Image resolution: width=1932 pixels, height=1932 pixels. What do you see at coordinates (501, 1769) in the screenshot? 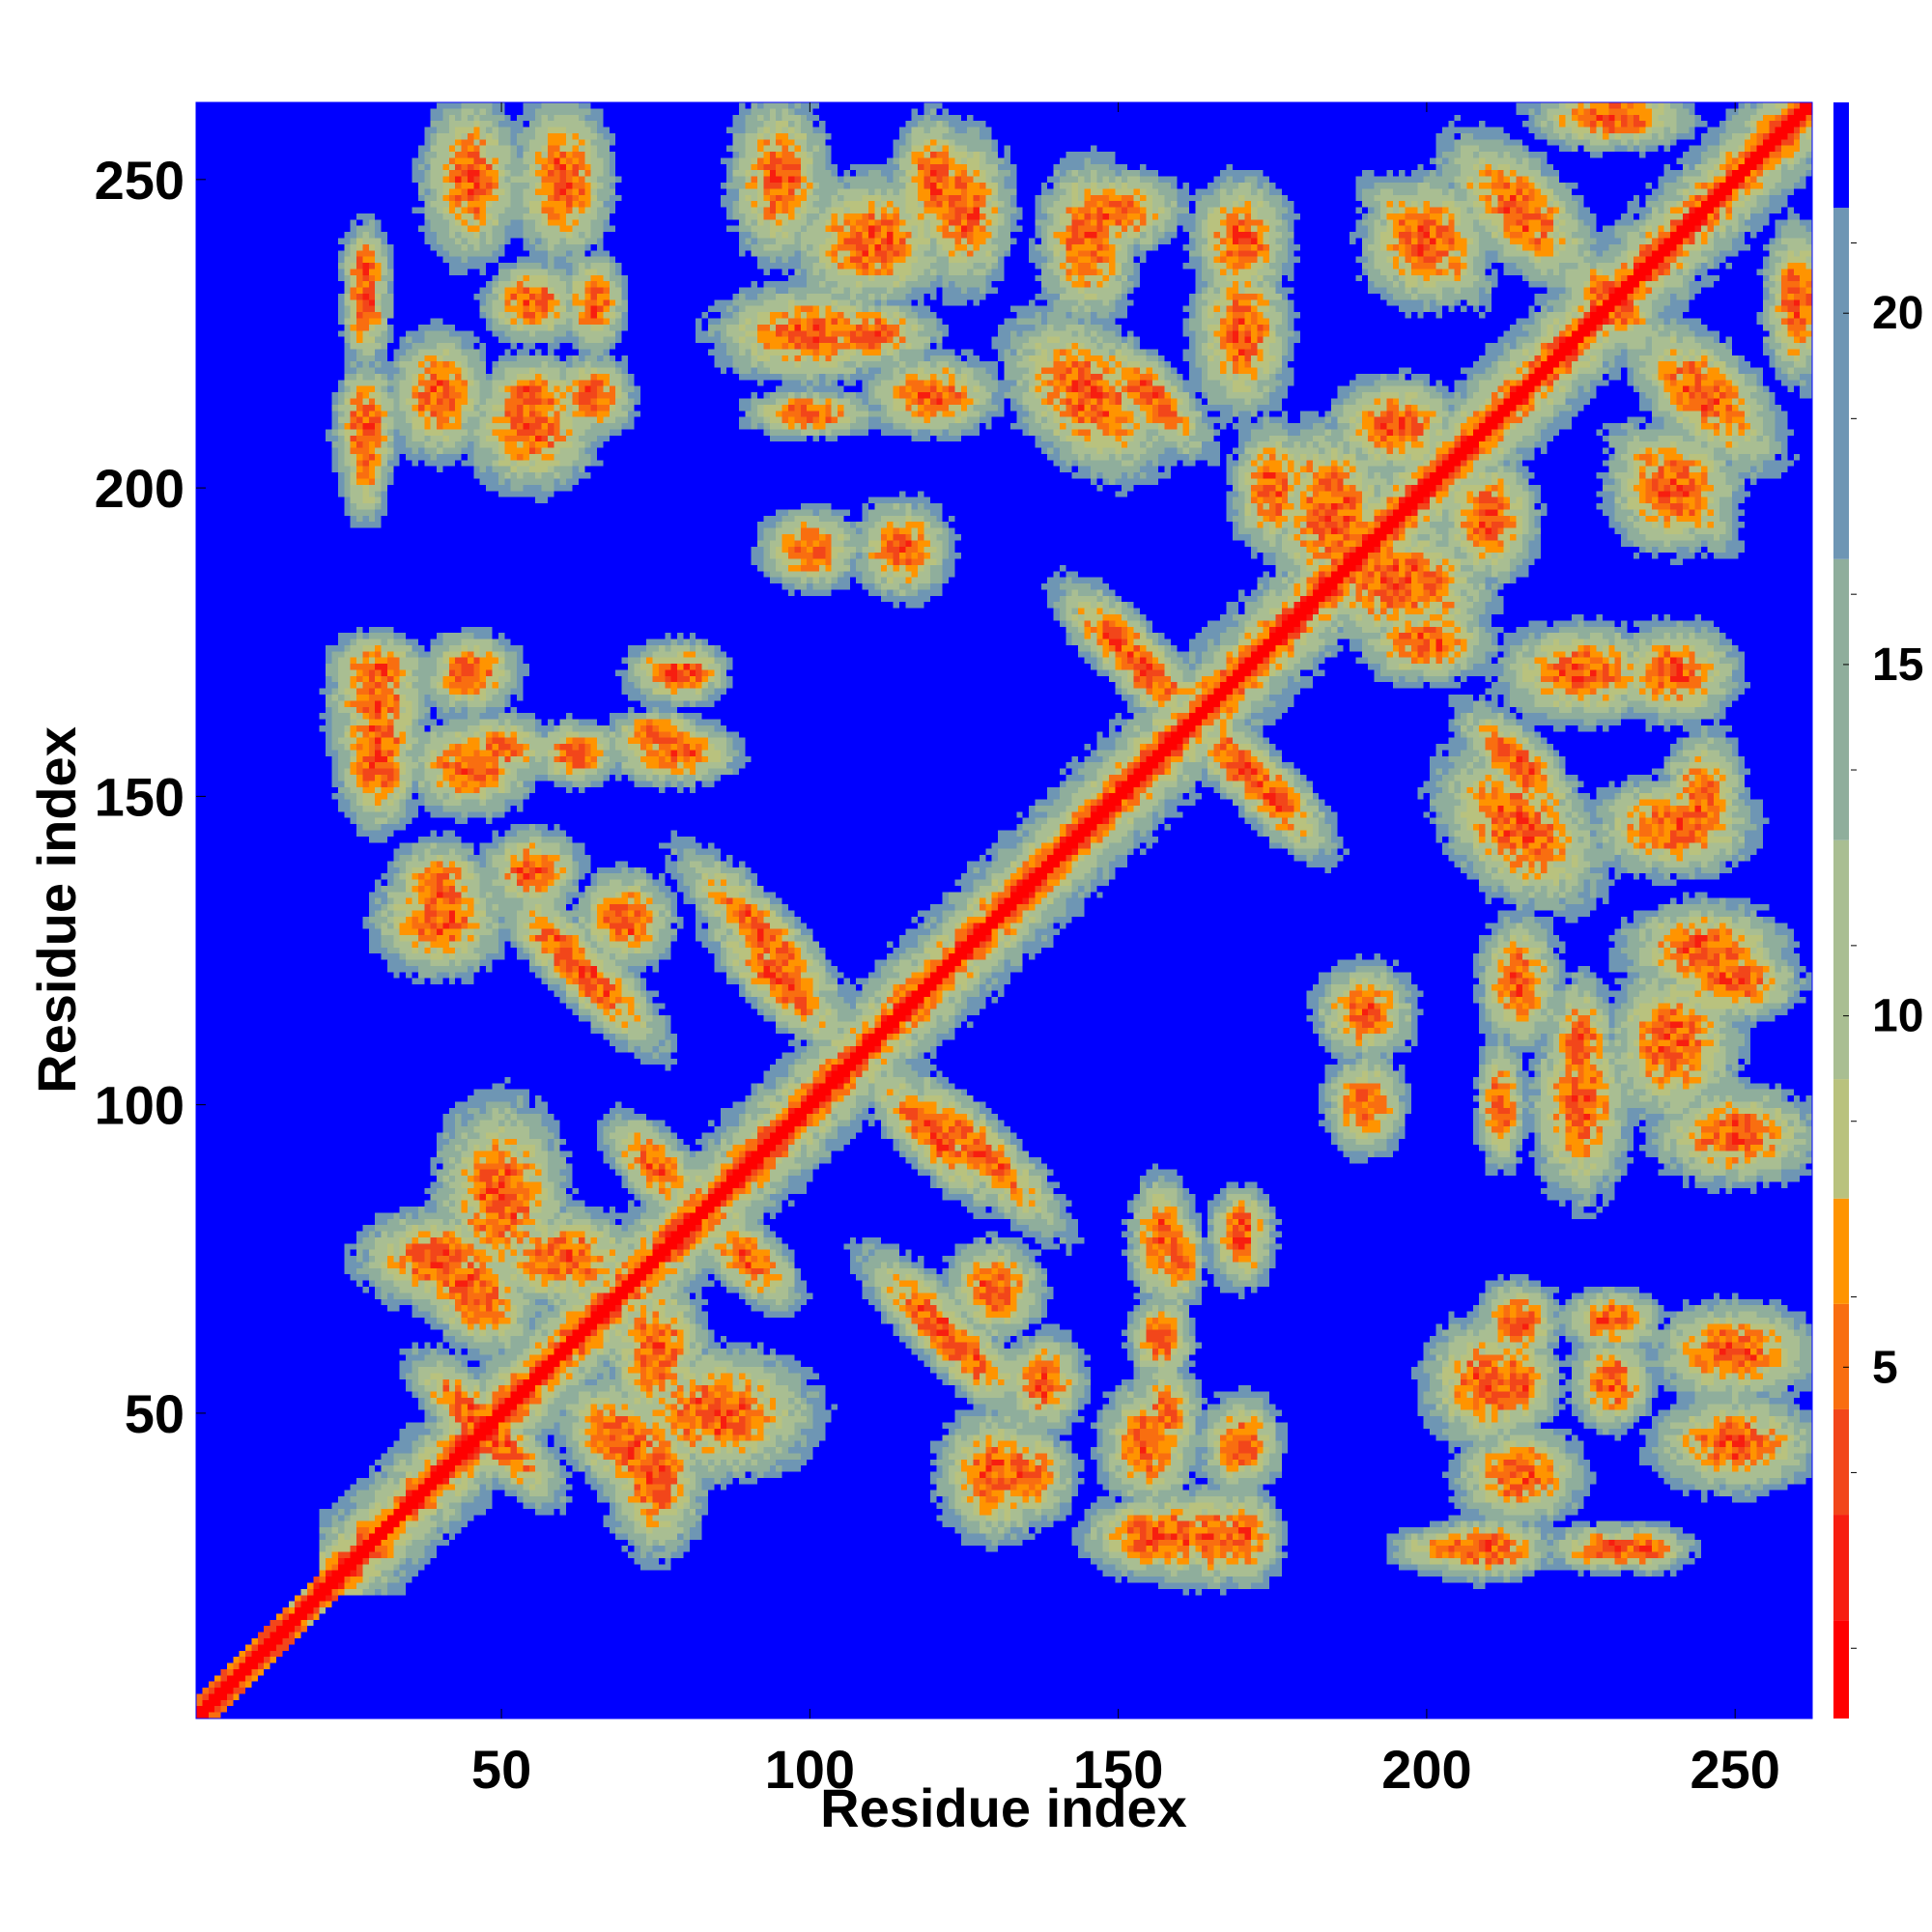
I see `x-tick-label: 50` at bounding box center [501, 1769].